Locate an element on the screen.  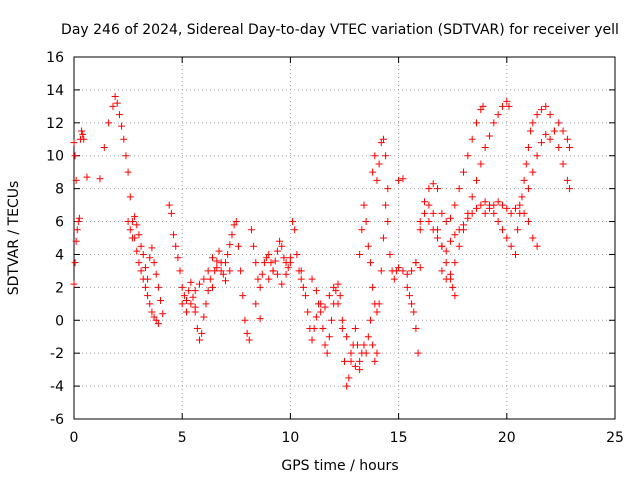
series-sat-e is located at coordinates (222, 281).